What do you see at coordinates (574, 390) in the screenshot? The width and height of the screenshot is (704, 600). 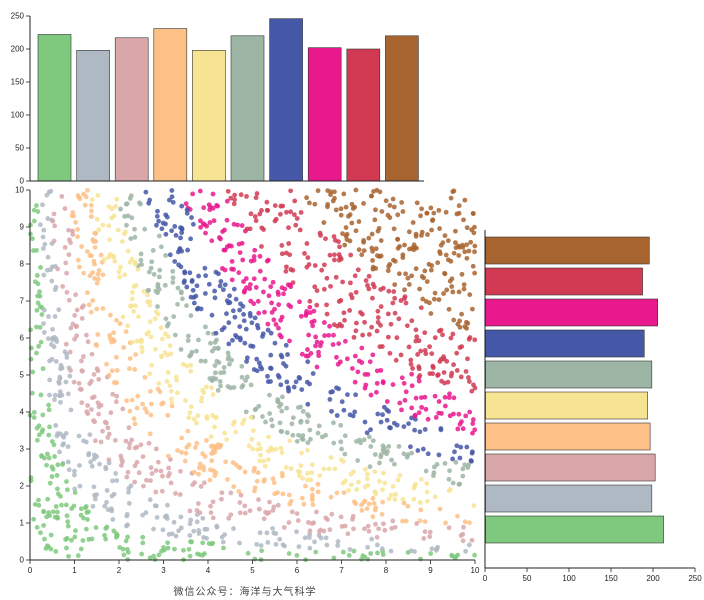 I see `right-hist-bars` at bounding box center [574, 390].